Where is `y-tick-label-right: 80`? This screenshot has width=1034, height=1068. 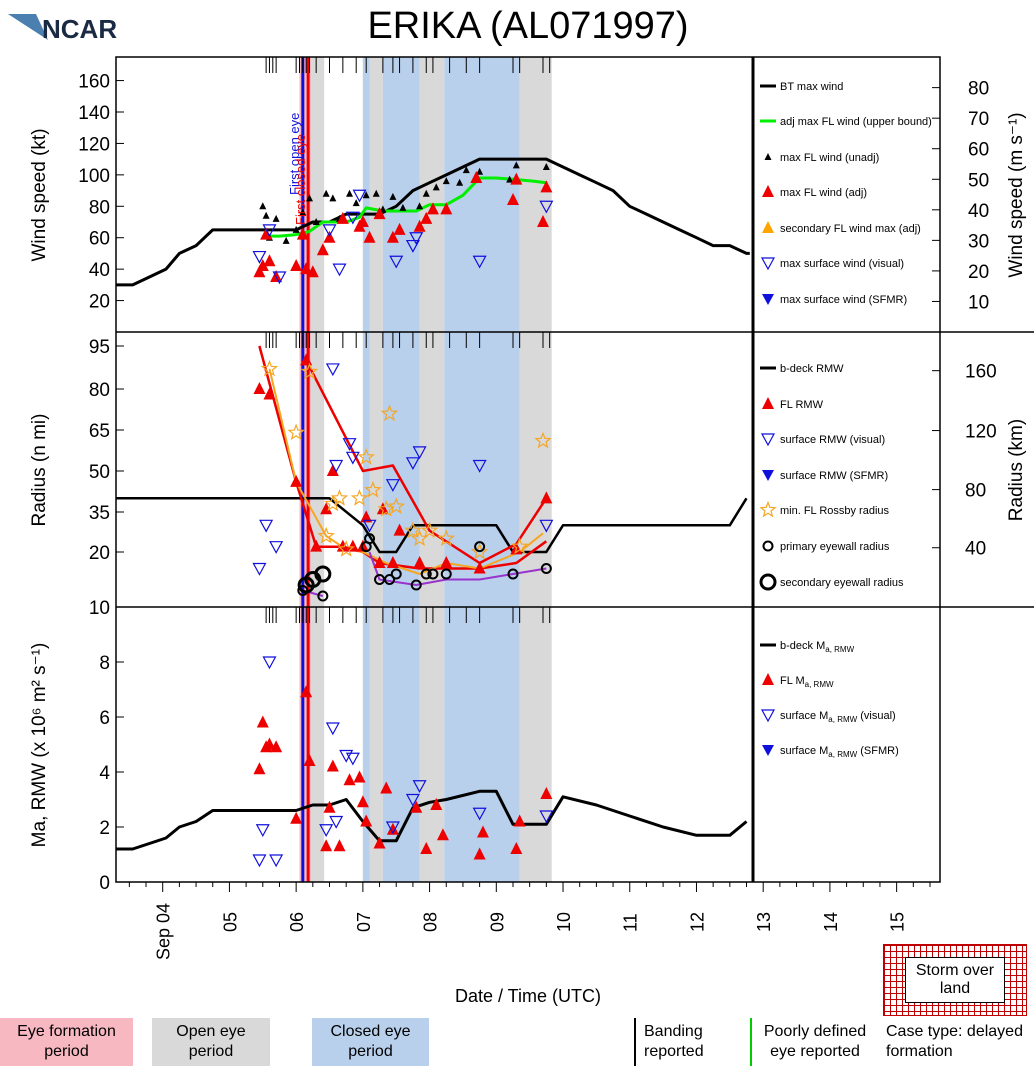
y-tick-label-right: 80 is located at coordinates (975, 491).